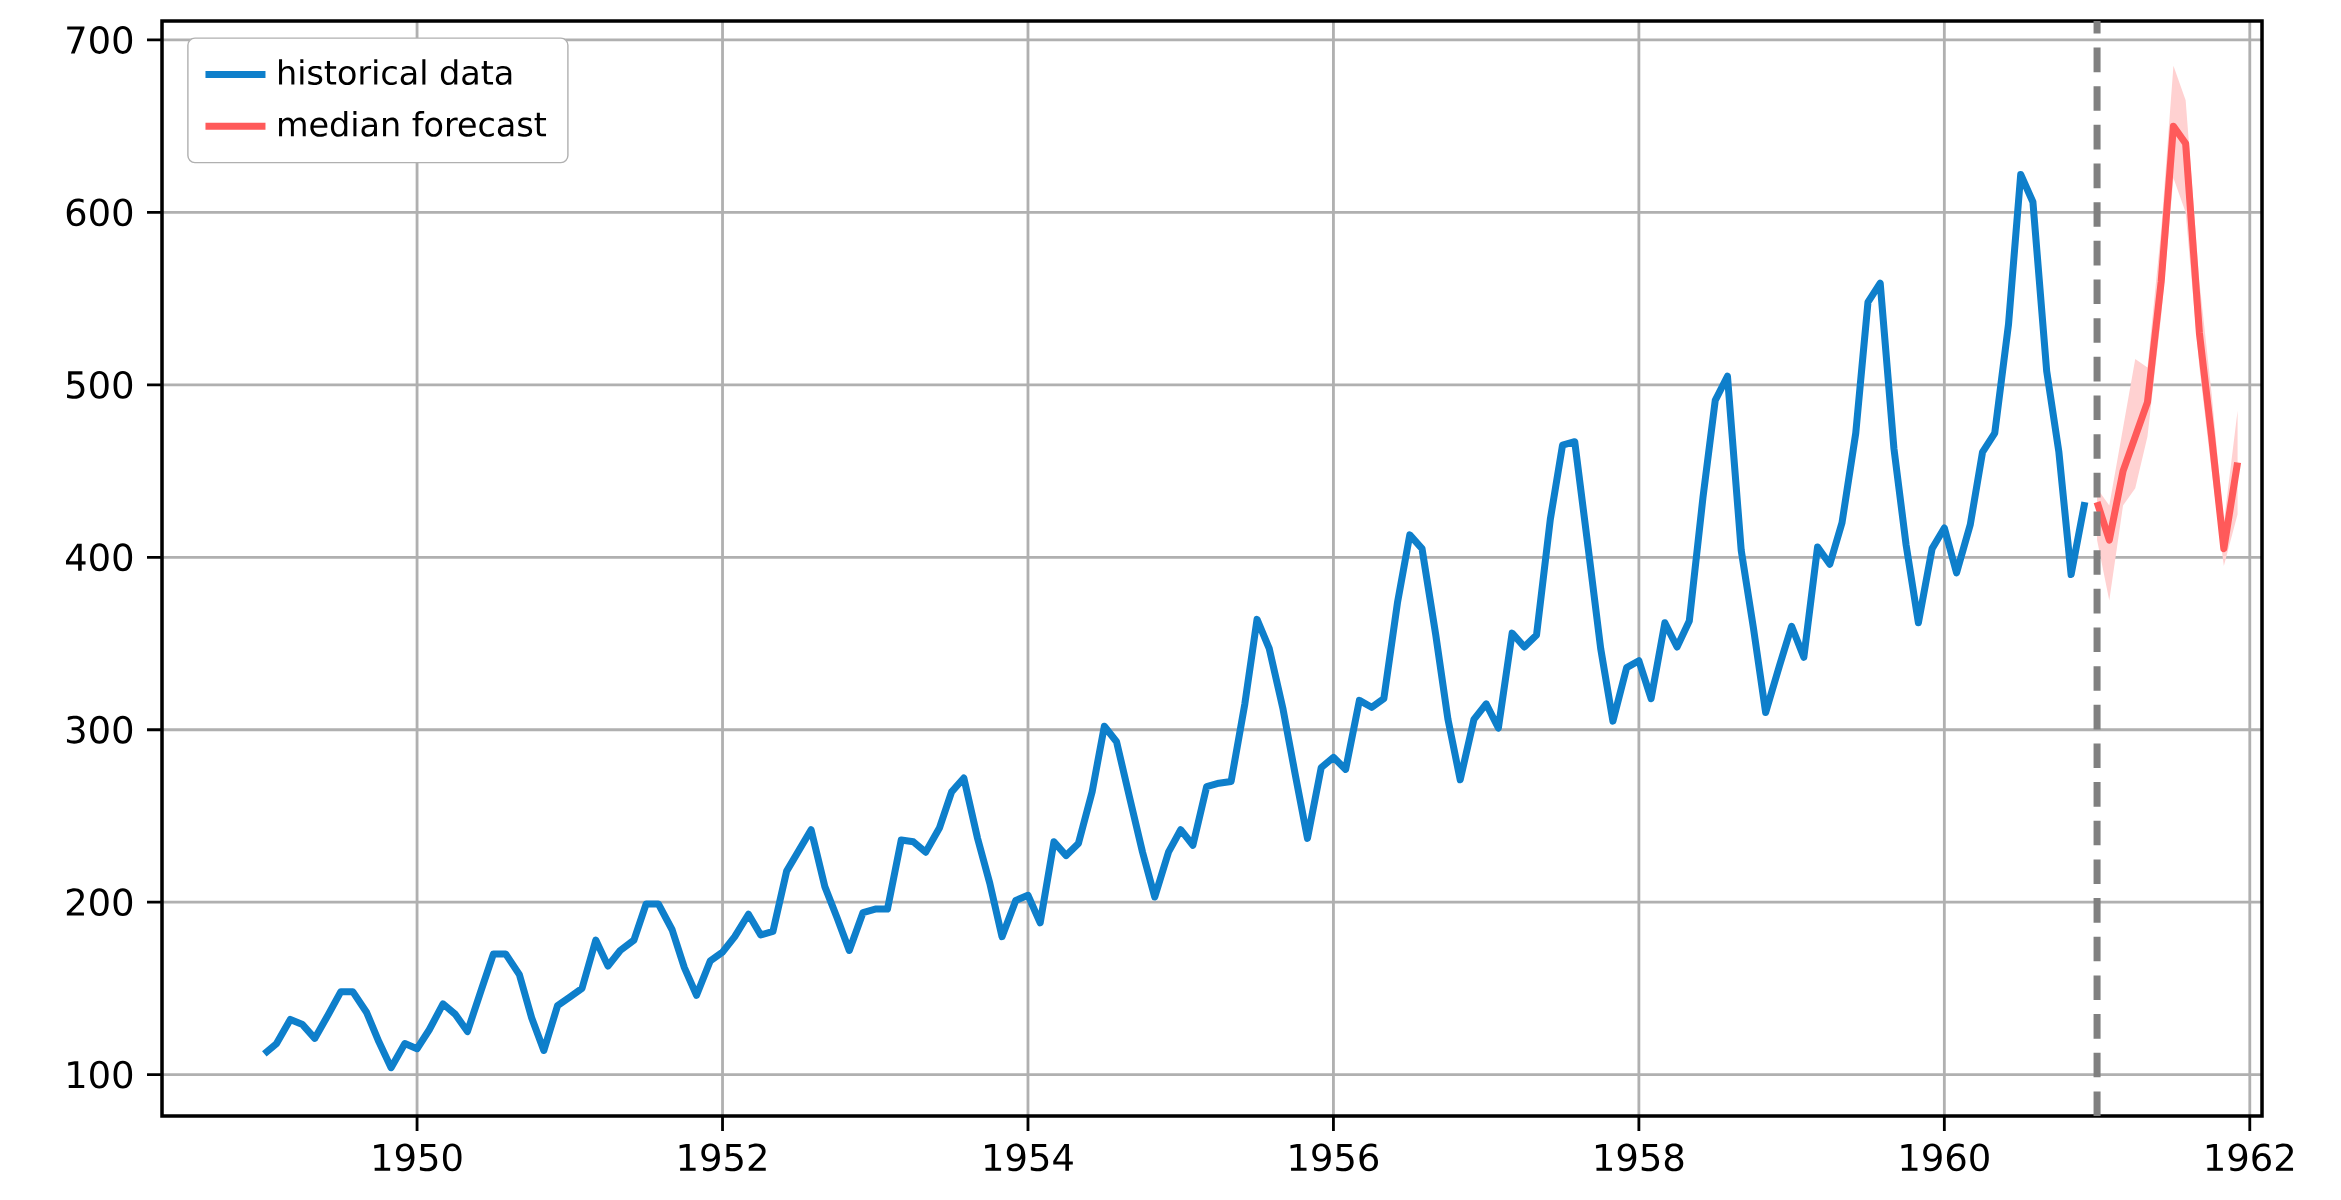  Describe the element at coordinates (1029, 1157) in the screenshot. I see `x-tick-label: 1954` at that location.